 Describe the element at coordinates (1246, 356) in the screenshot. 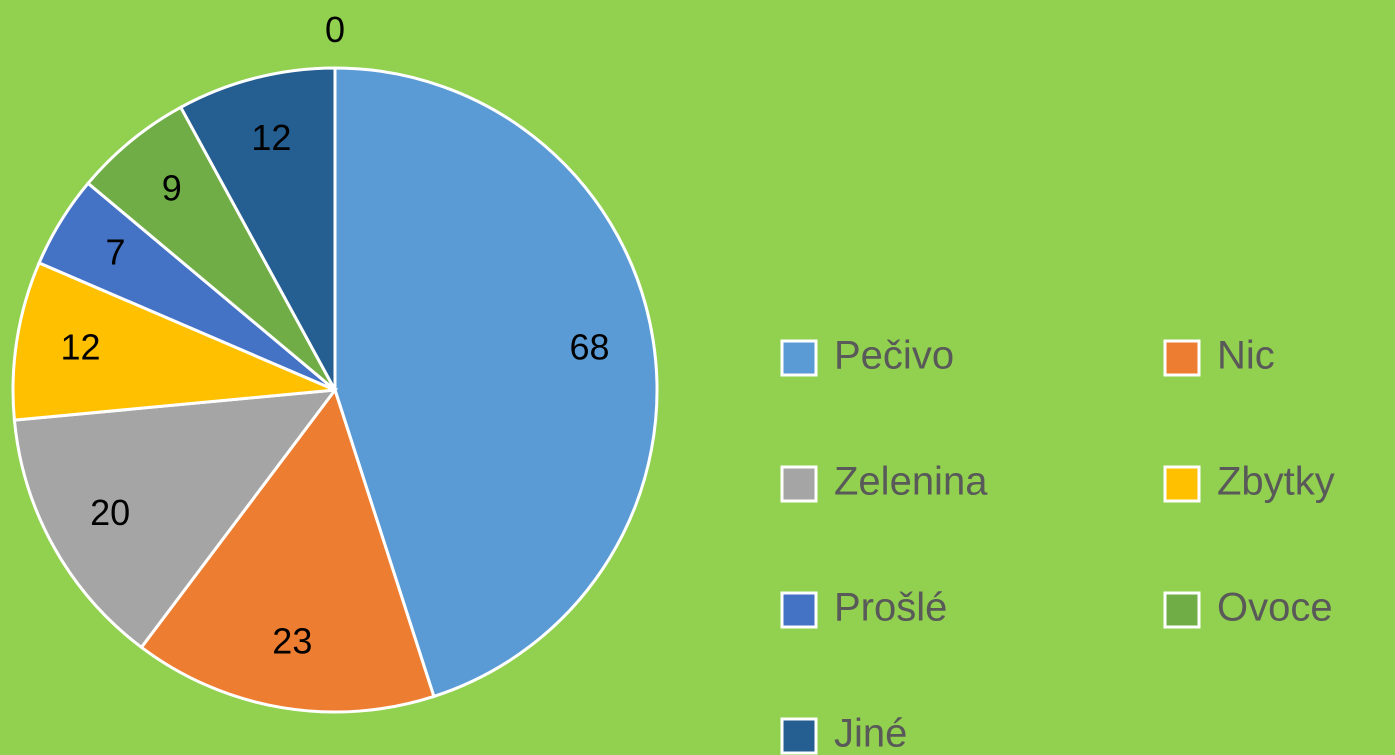

I see `legend-label: Nic` at that location.